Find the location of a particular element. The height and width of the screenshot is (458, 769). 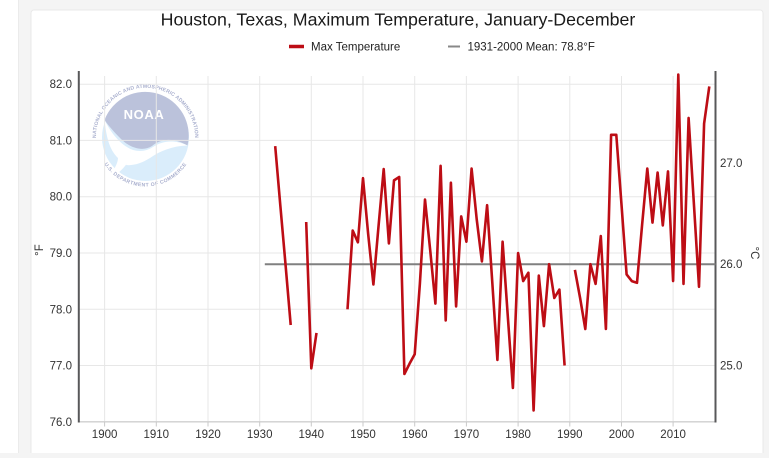

svg-text: 1970 is located at coordinates (467, 435).